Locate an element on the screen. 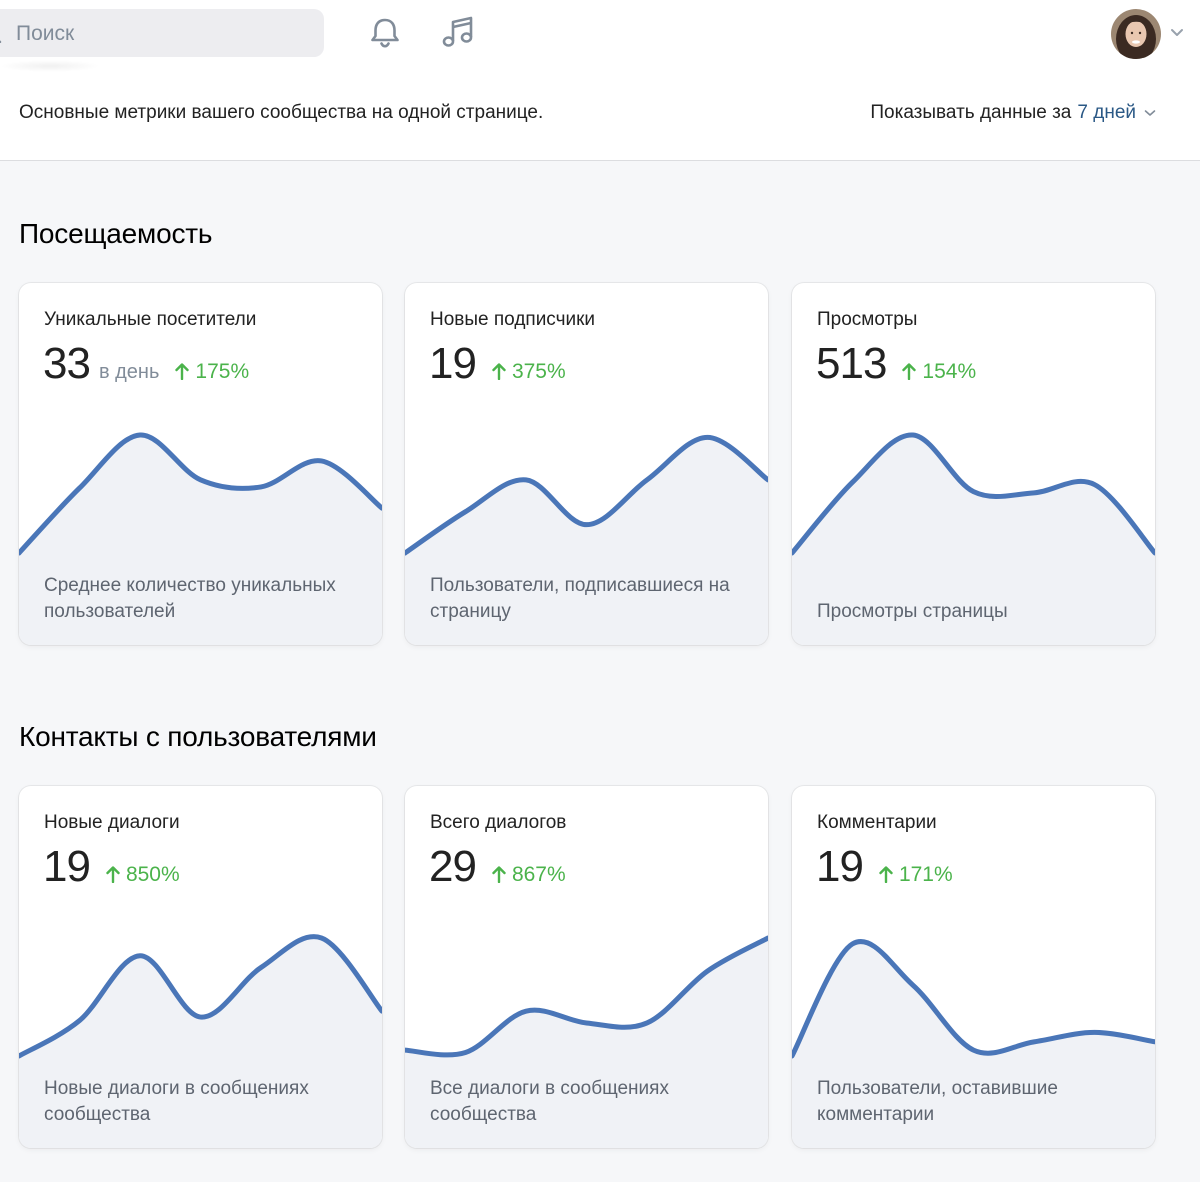 This screenshot has height=1182, width=1200. bell-icon is located at coordinates (385, 32).